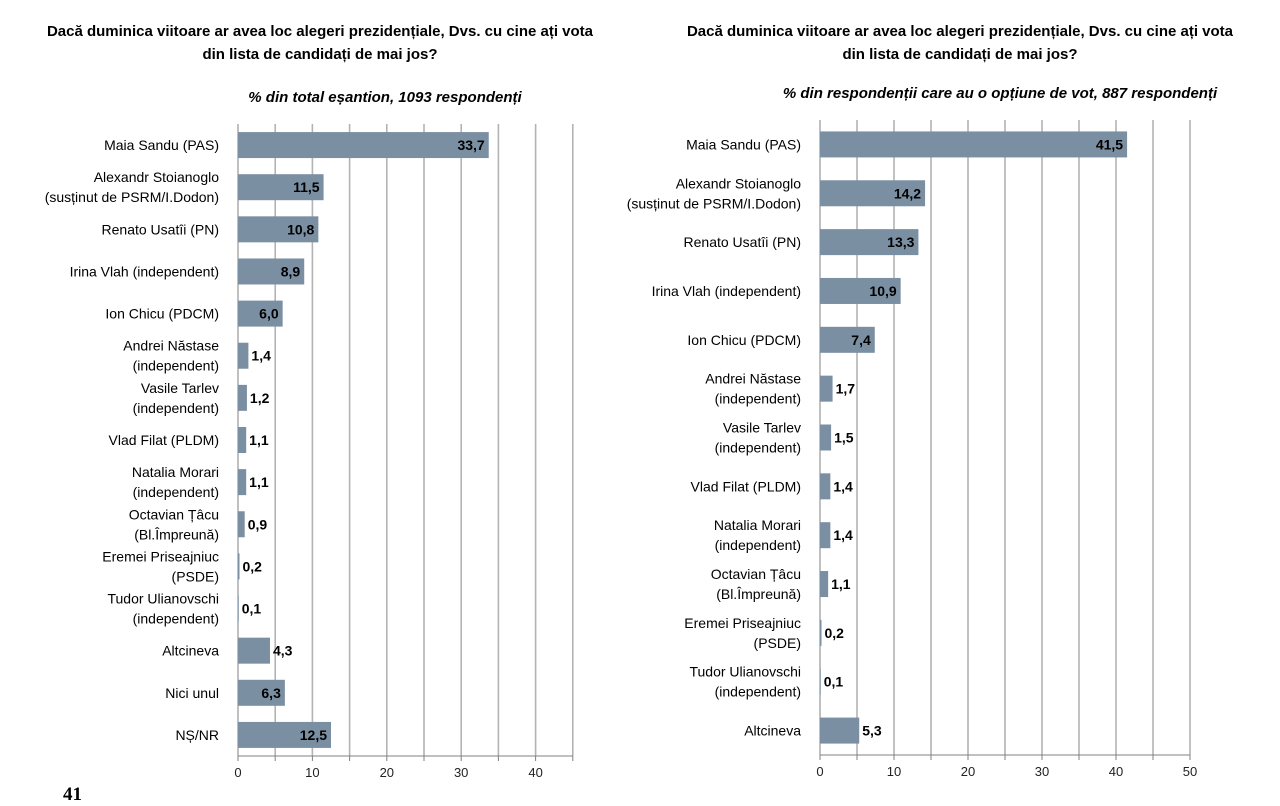 The image size is (1280, 806). What do you see at coordinates (164, 440) in the screenshot?
I see `category-label-line: Vlad Filat (PLDM)` at bounding box center [164, 440].